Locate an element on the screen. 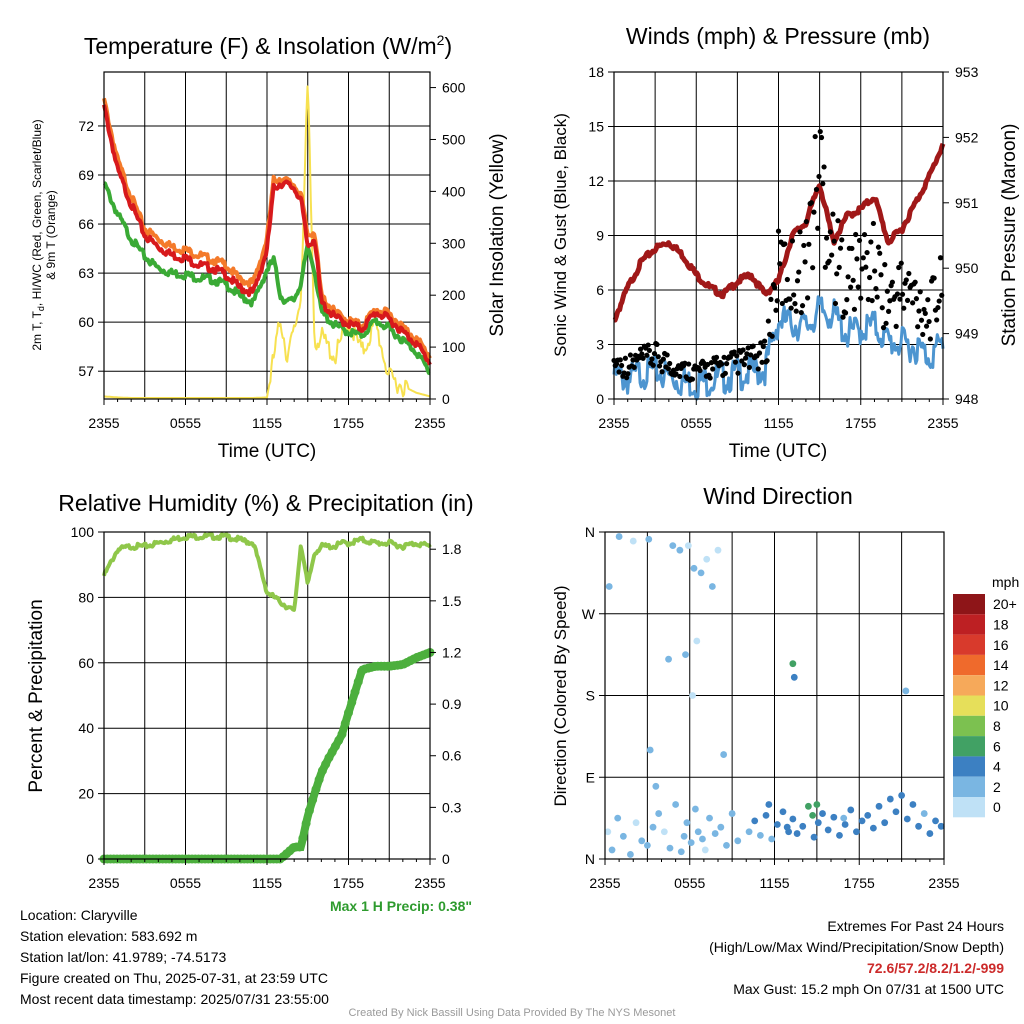  legend-label: 20+ is located at coordinates (1005, 604).